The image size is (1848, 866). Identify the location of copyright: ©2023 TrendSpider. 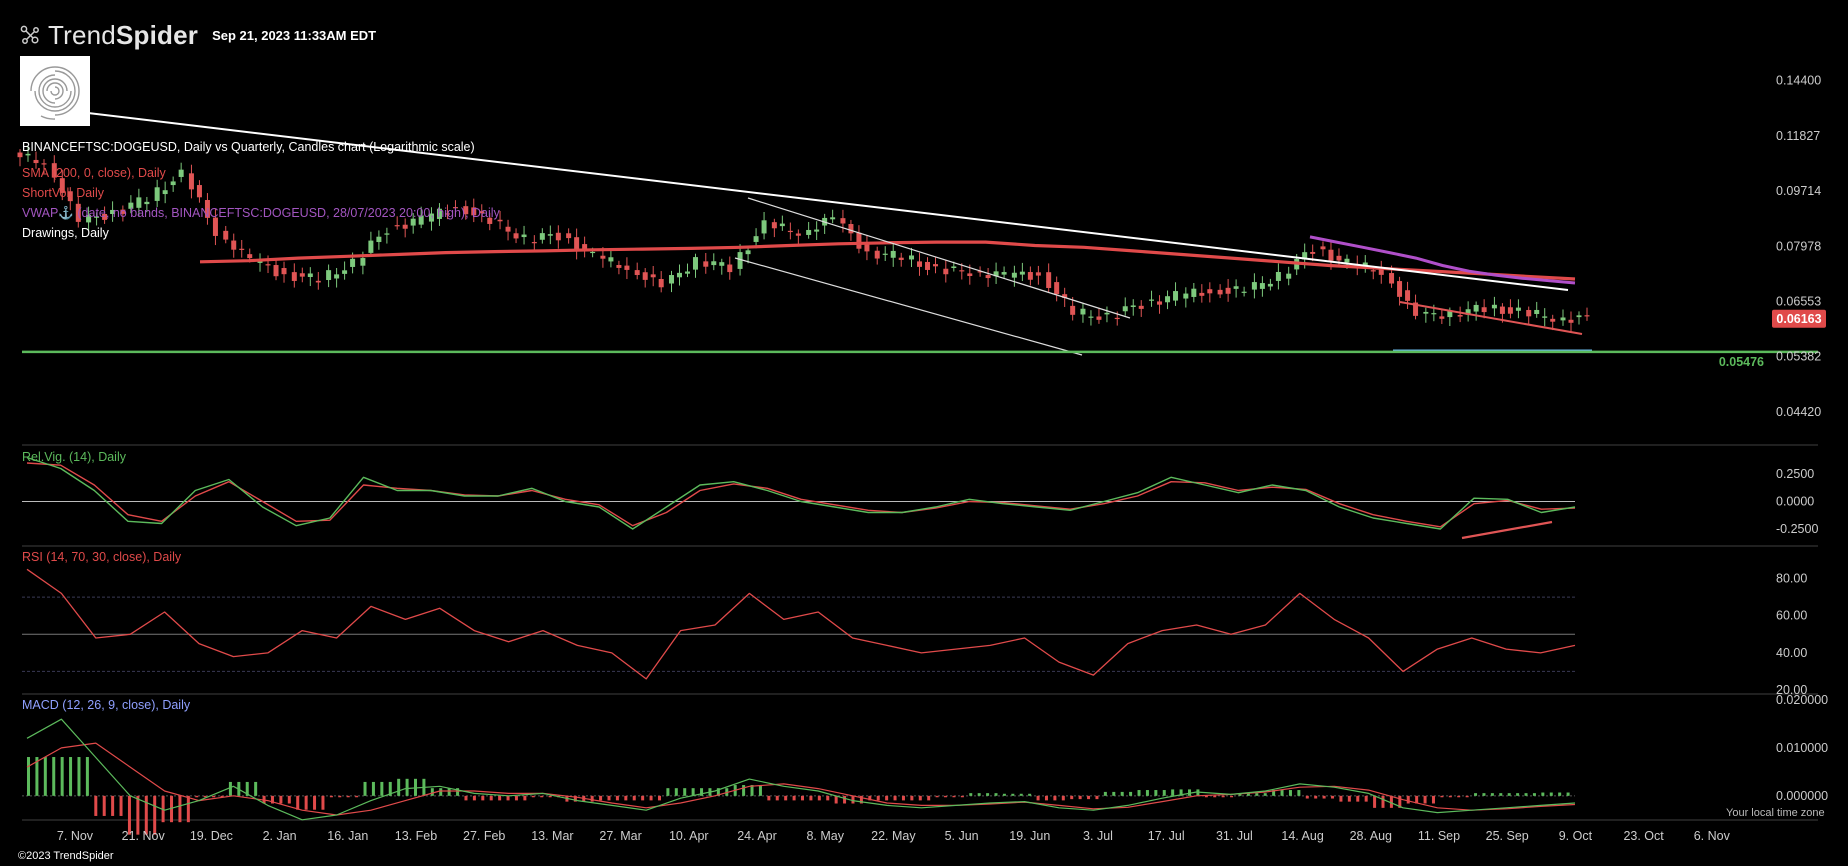
(66, 856).